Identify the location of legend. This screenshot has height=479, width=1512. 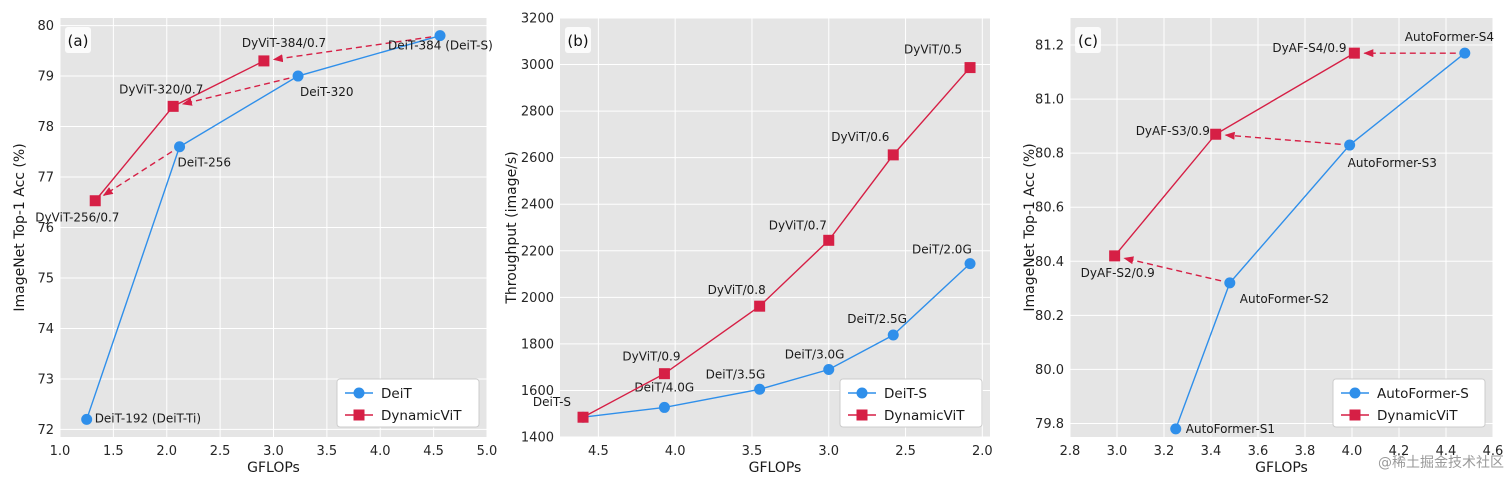
(1409, 403).